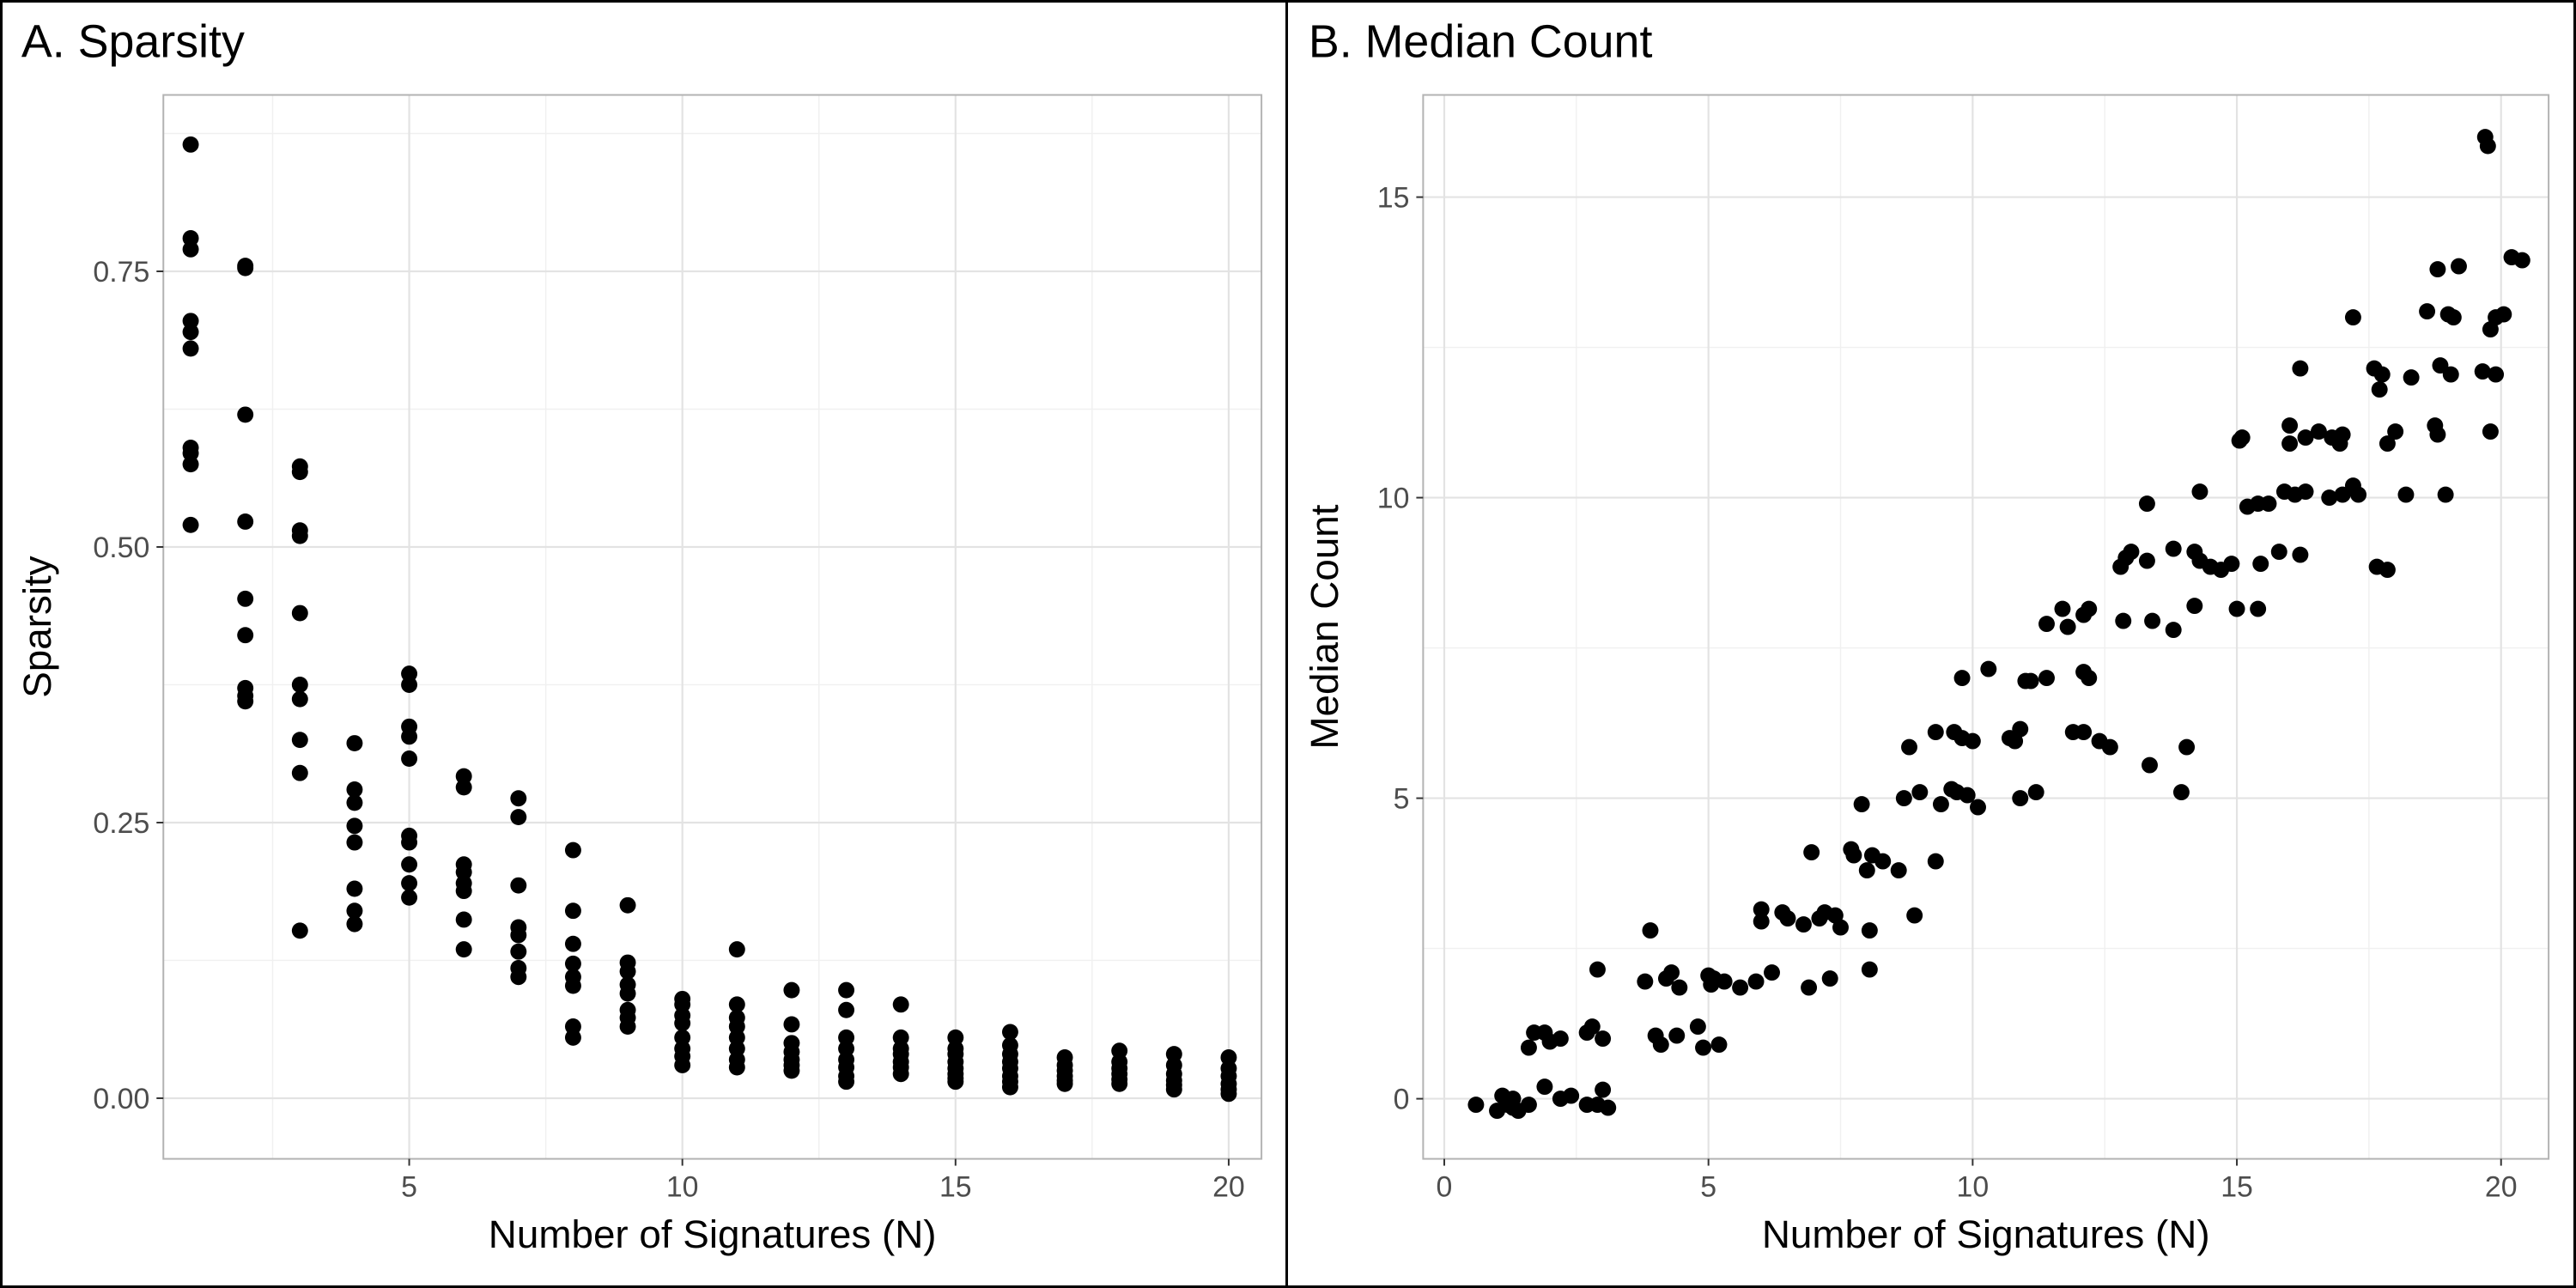 Image resolution: width=2576 pixels, height=1288 pixels. I want to click on x-tick-label: 15, so click(955, 1186).